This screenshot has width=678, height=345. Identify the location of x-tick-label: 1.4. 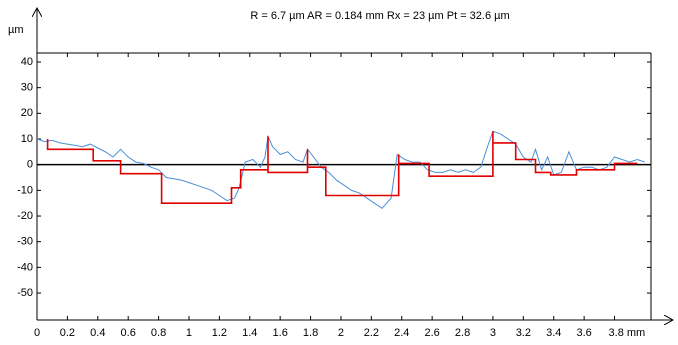
(249, 333).